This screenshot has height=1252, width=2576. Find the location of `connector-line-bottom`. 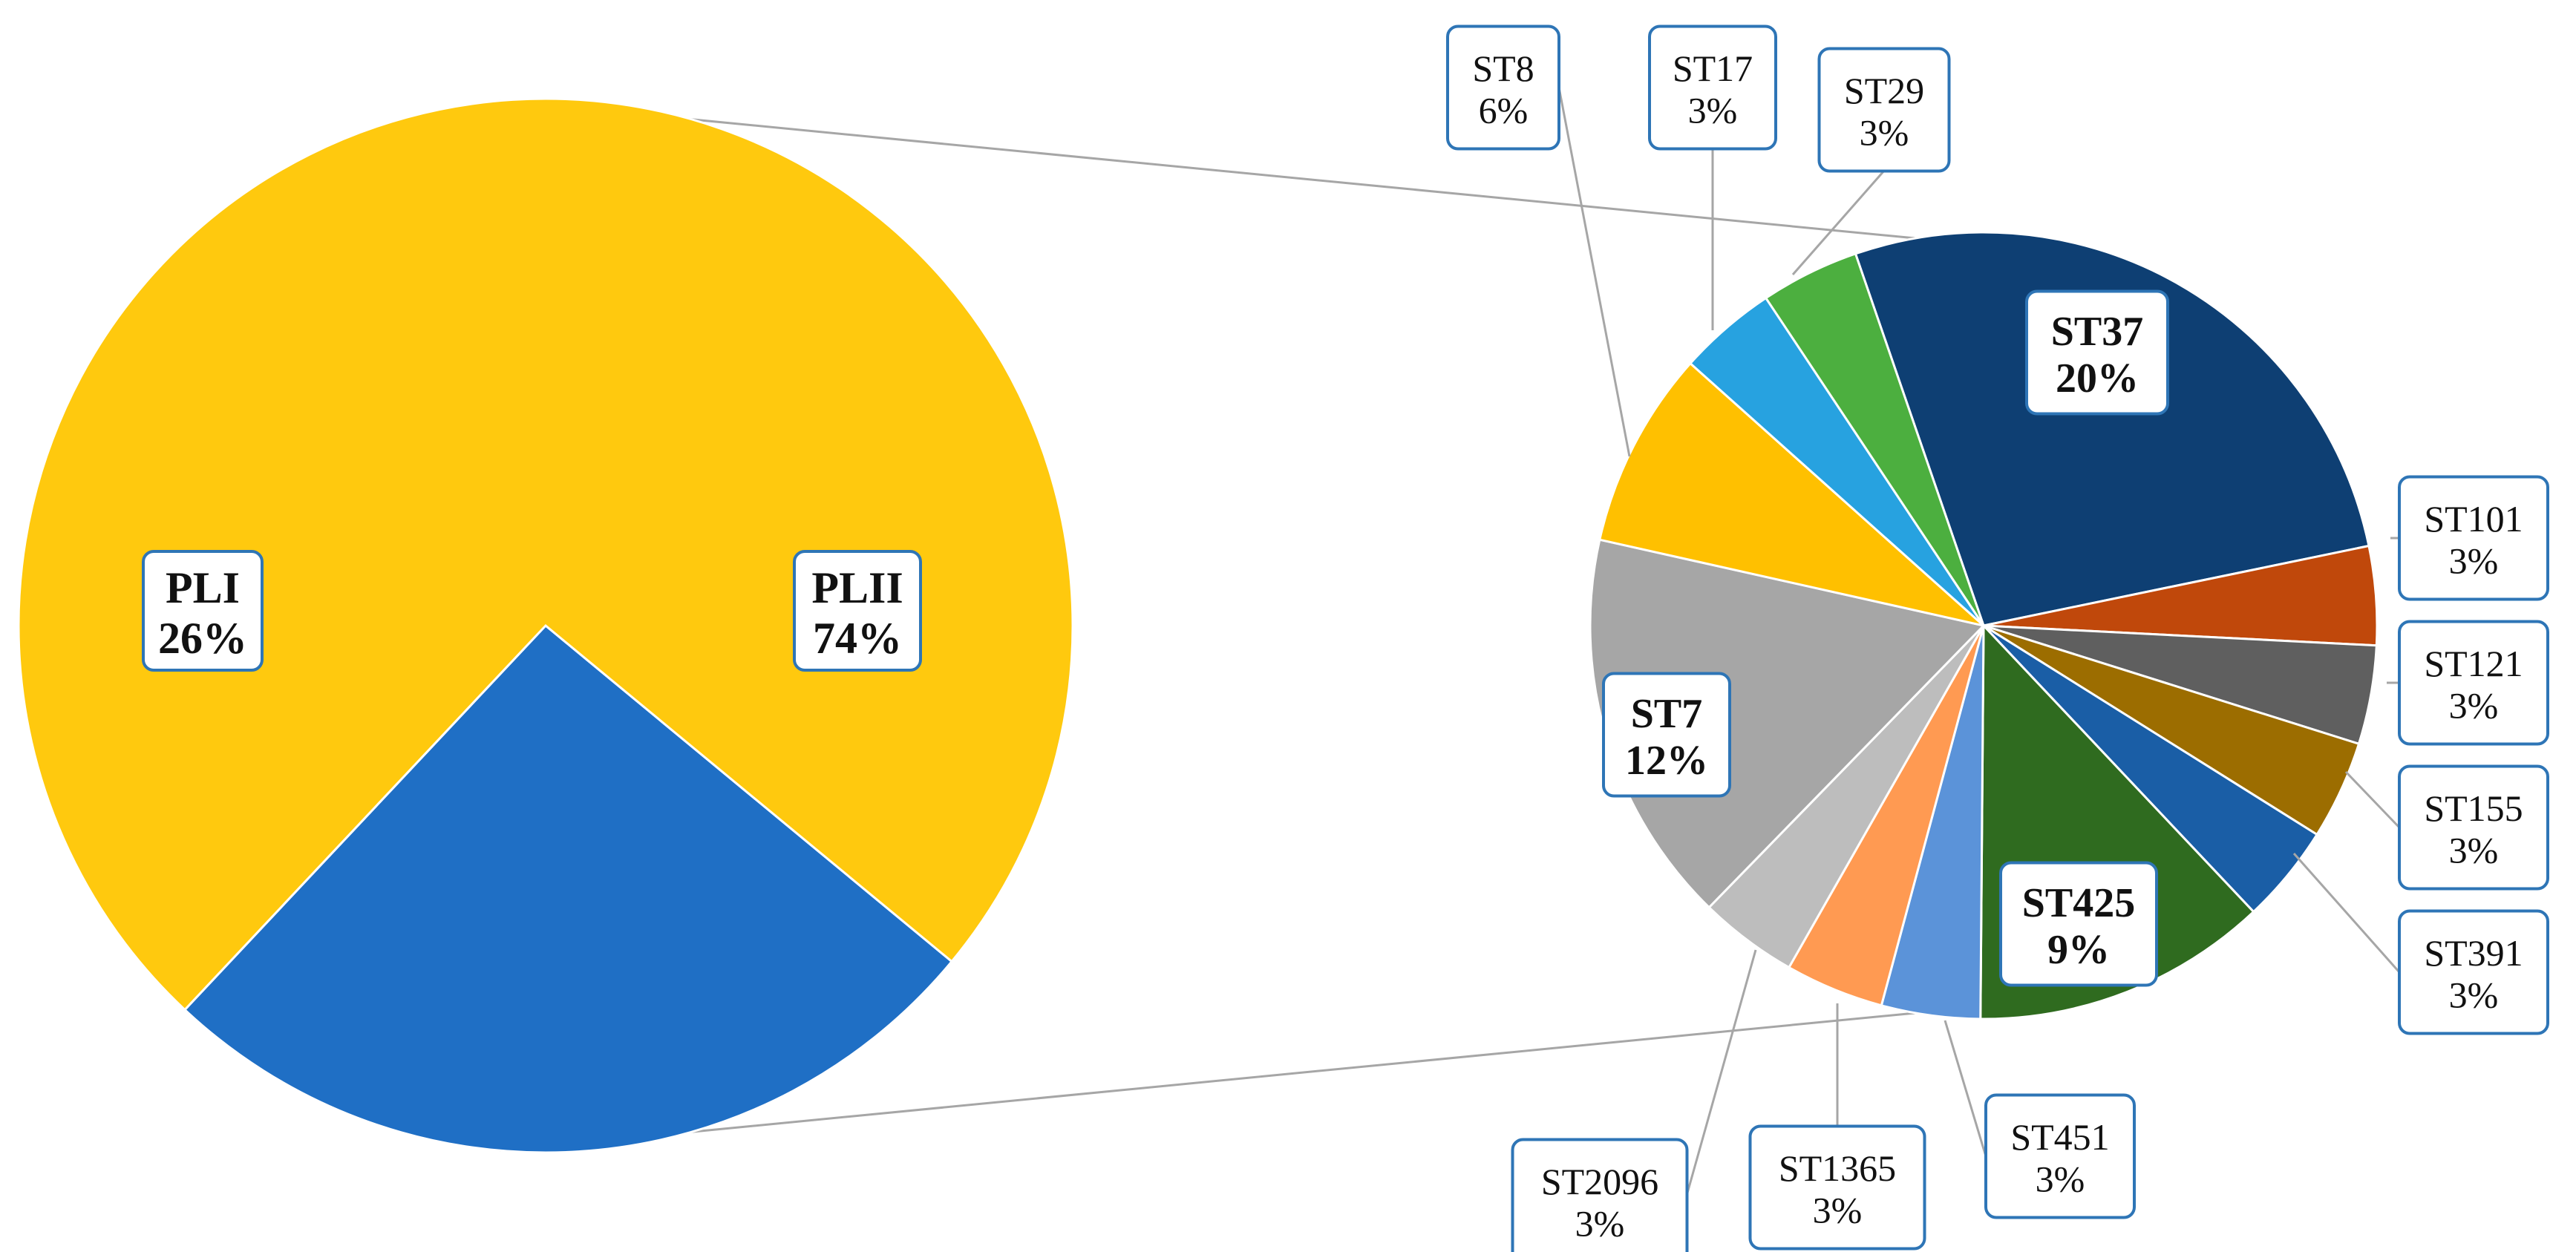

connector-line-bottom is located at coordinates (1207, 1082).